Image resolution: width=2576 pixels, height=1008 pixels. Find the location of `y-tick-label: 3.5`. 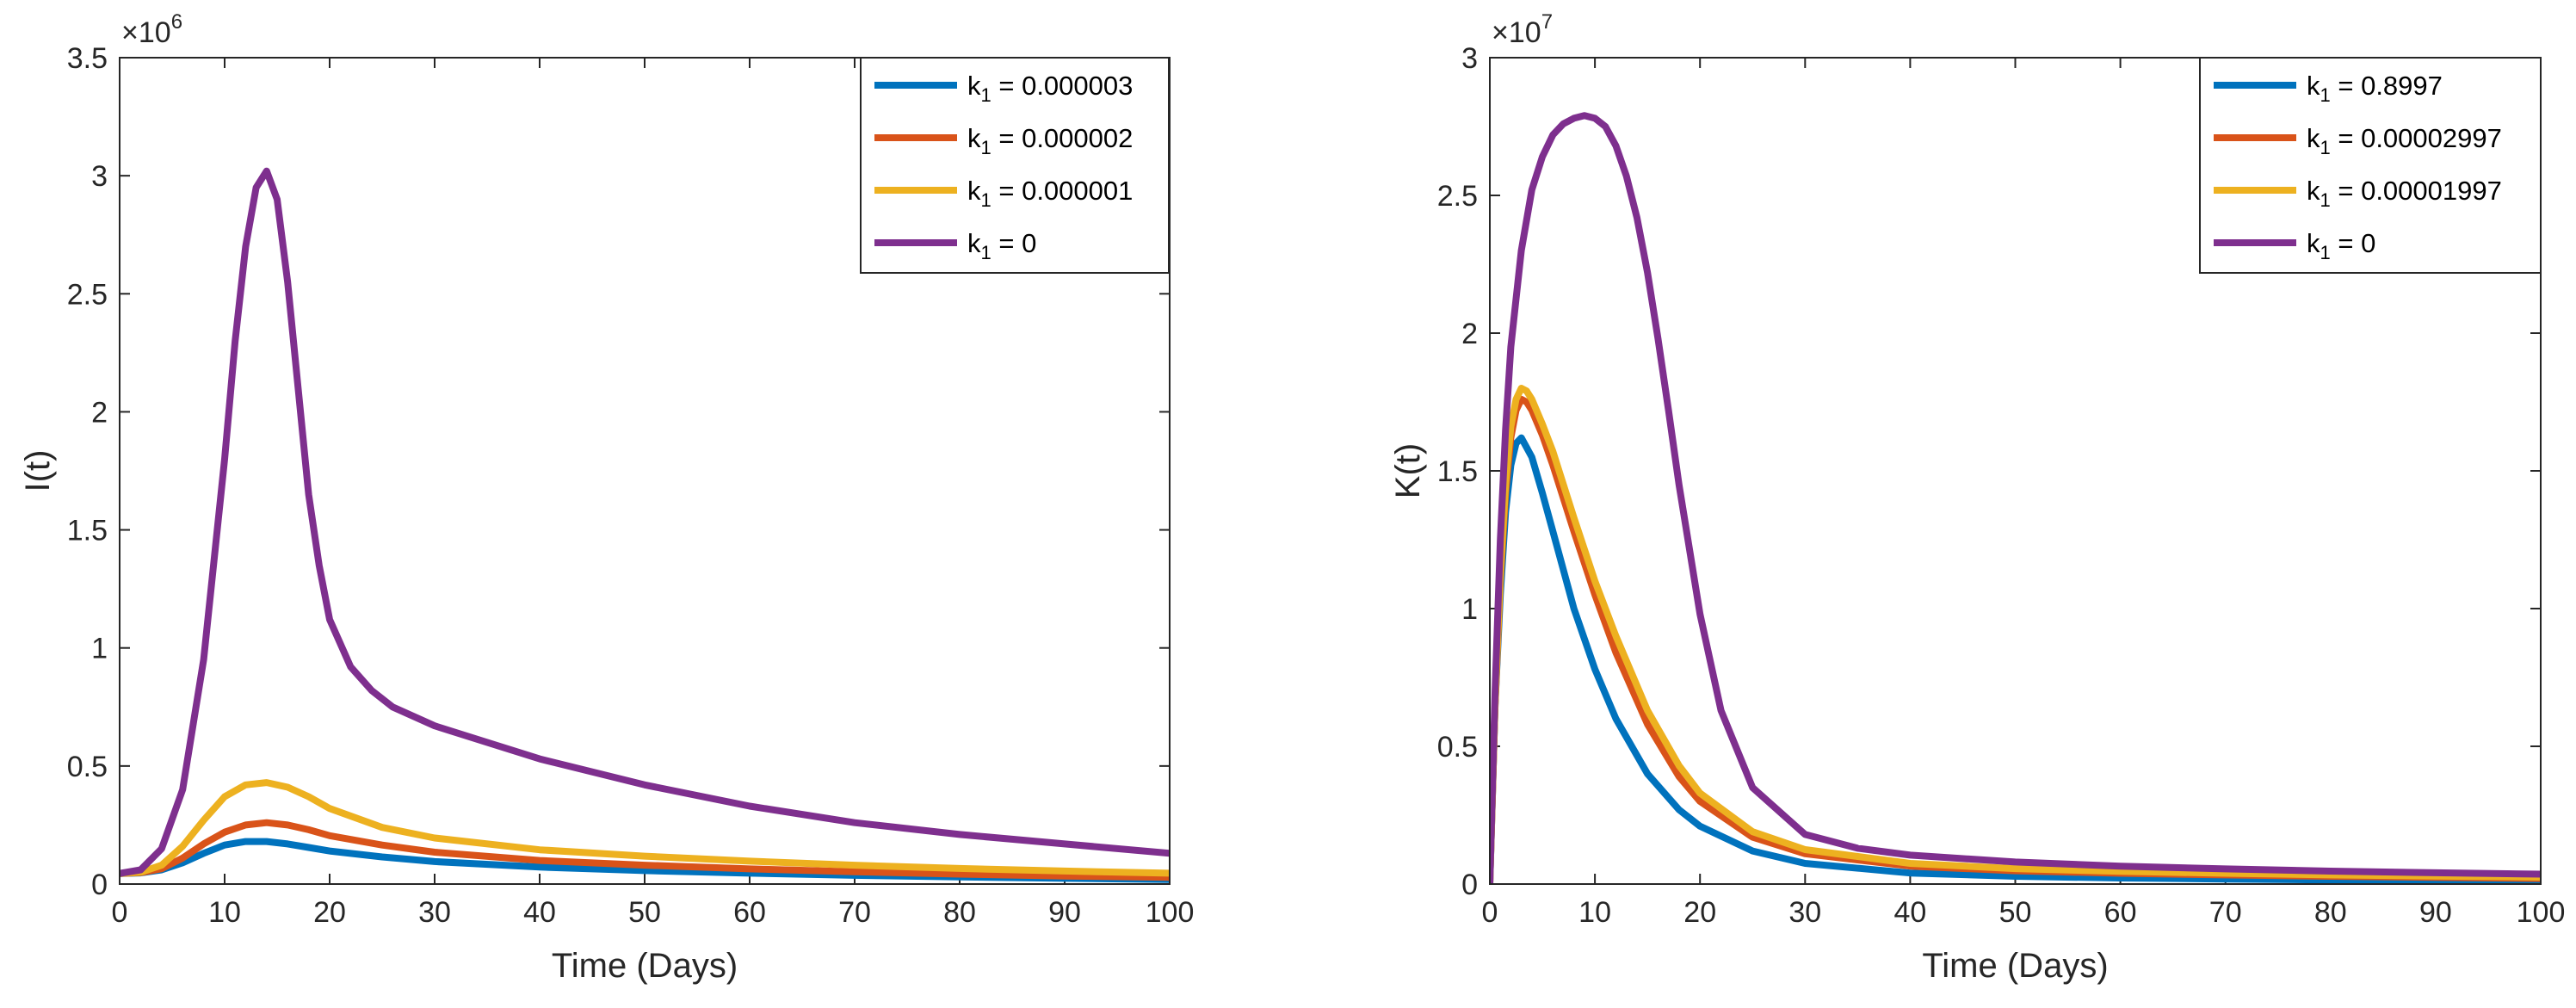

y-tick-label: 3.5 is located at coordinates (87, 58).